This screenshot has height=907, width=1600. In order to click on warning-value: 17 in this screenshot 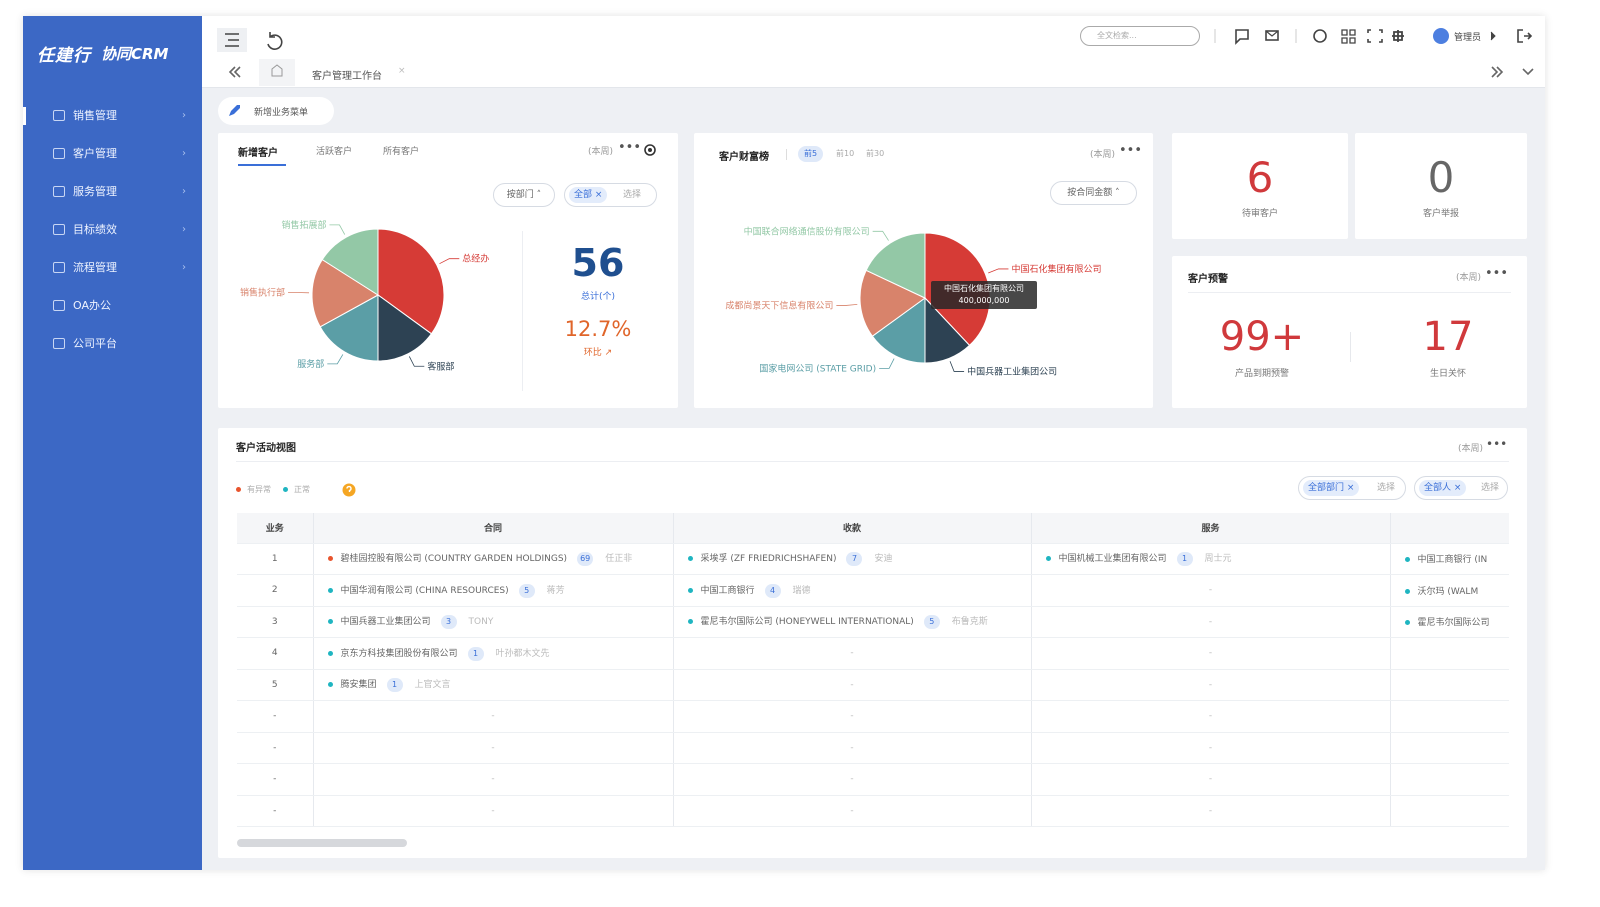, I will do `click(1448, 337)`.